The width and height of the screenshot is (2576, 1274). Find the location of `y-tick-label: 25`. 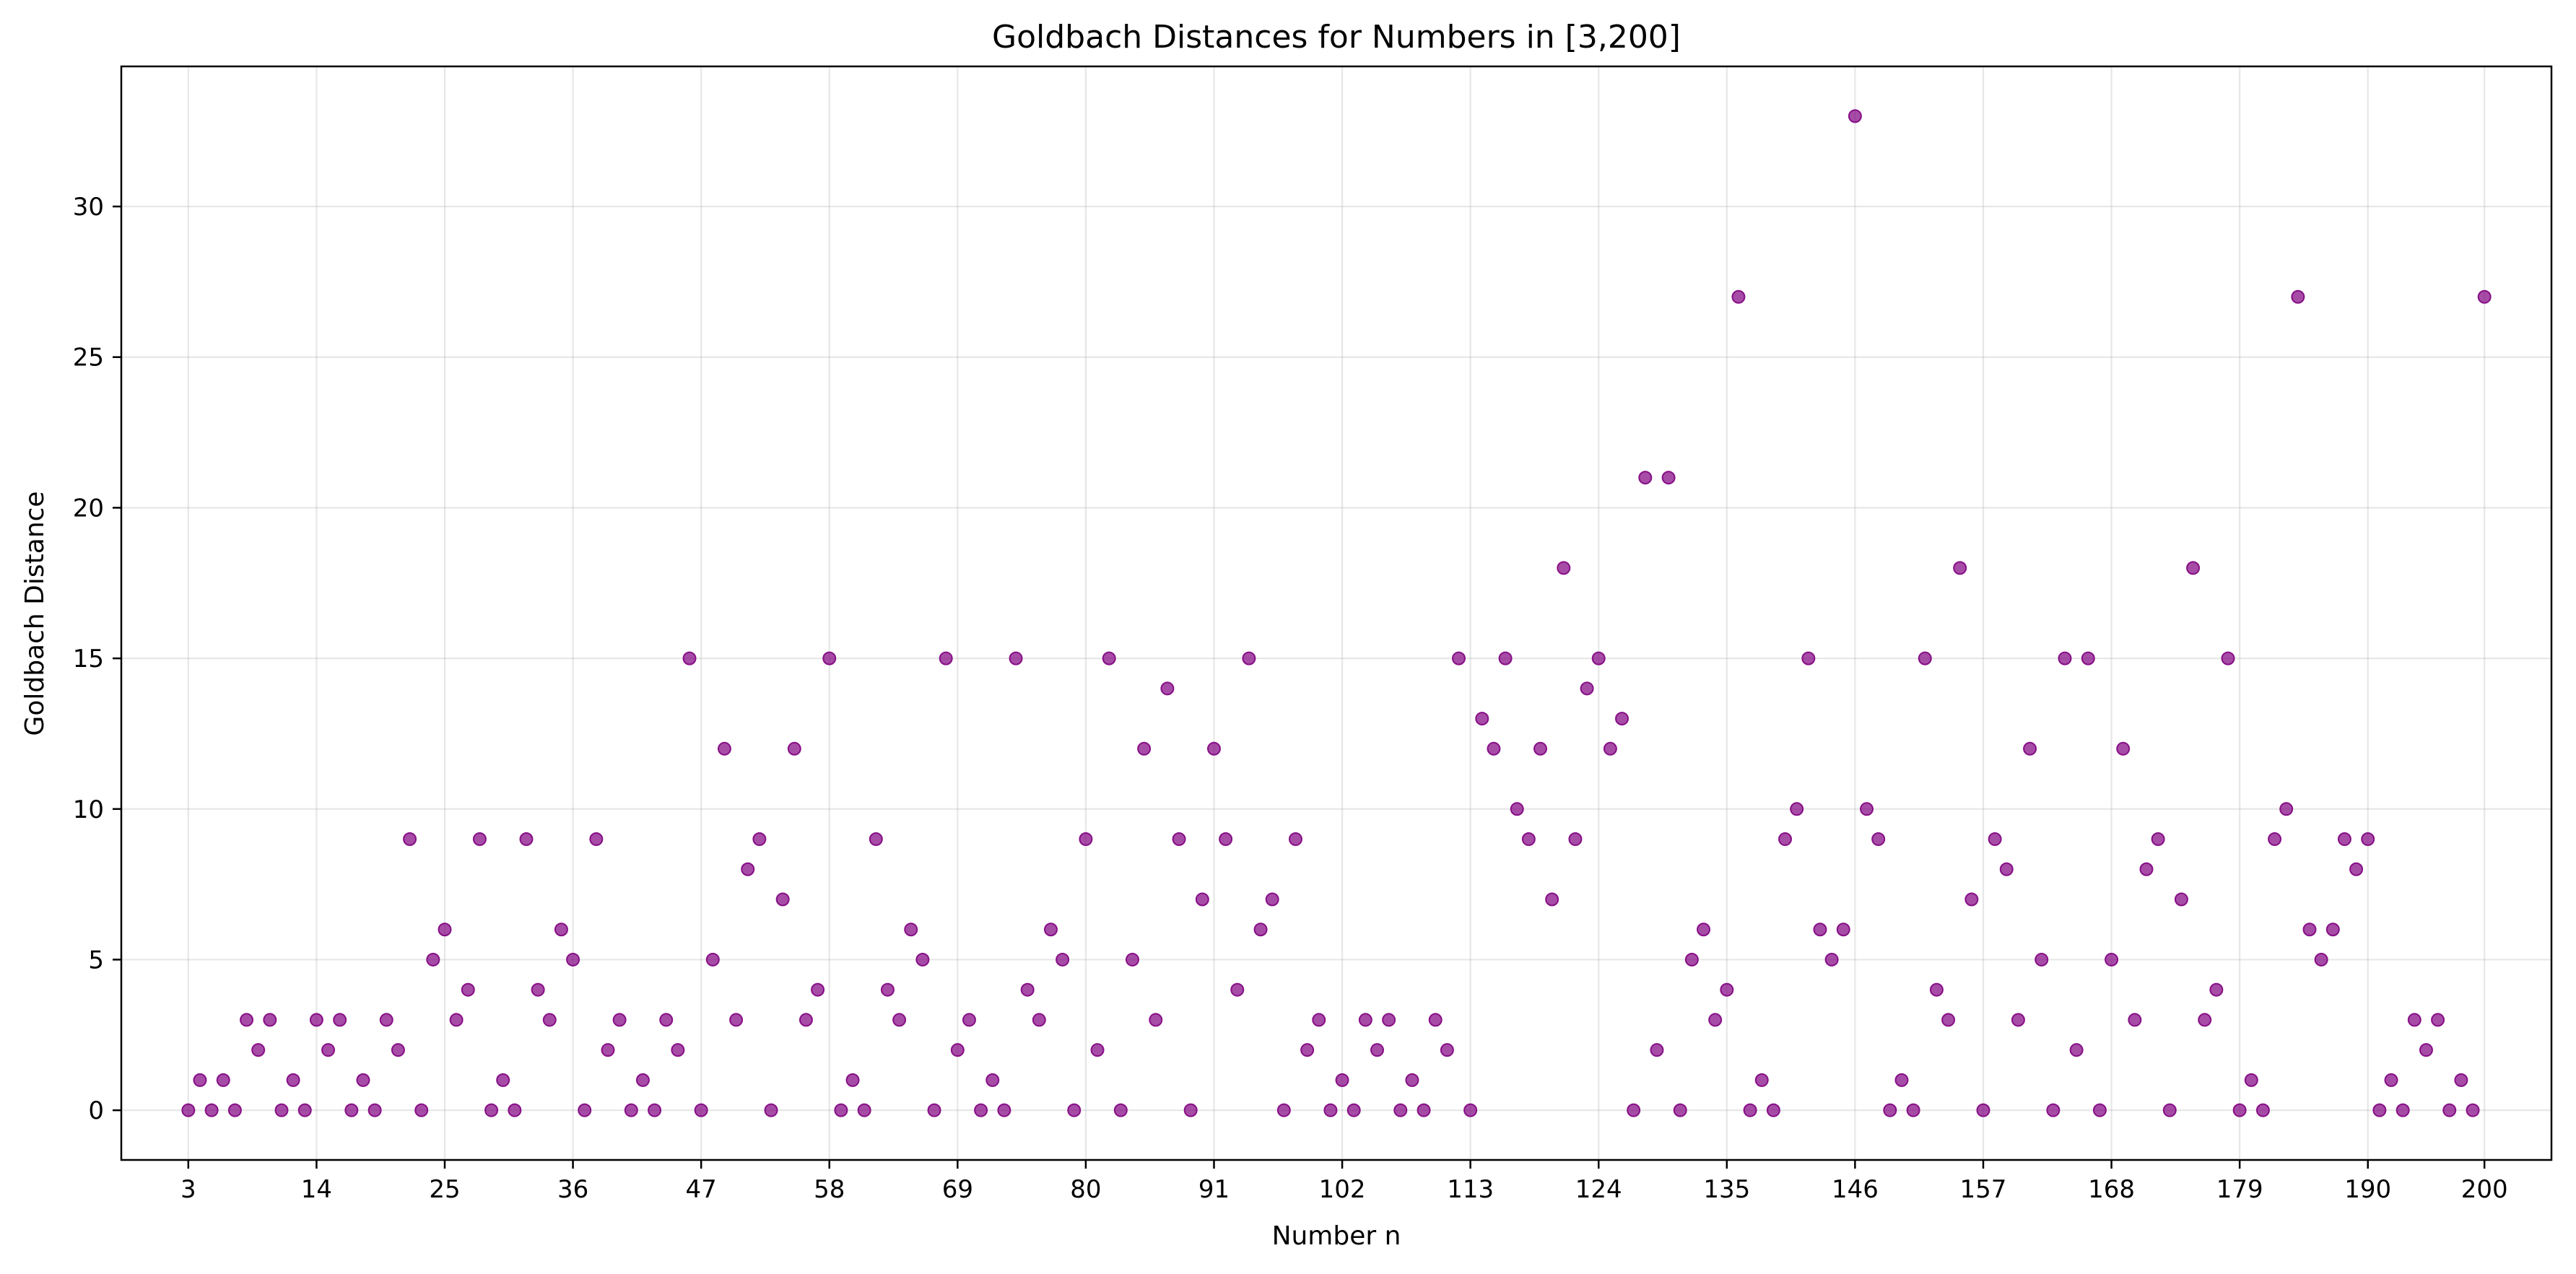

y-tick-label: 25 is located at coordinates (88, 358).